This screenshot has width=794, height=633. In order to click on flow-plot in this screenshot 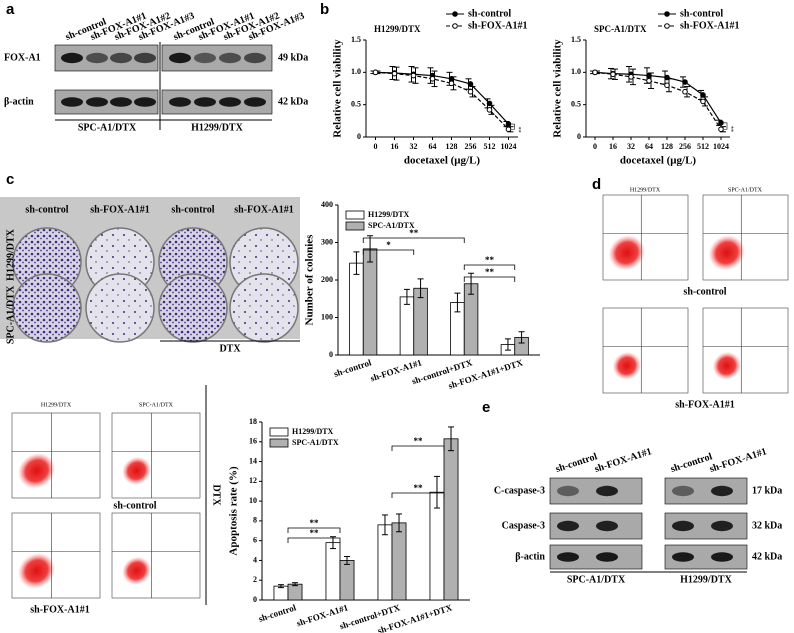, I will do `click(156, 455)`.